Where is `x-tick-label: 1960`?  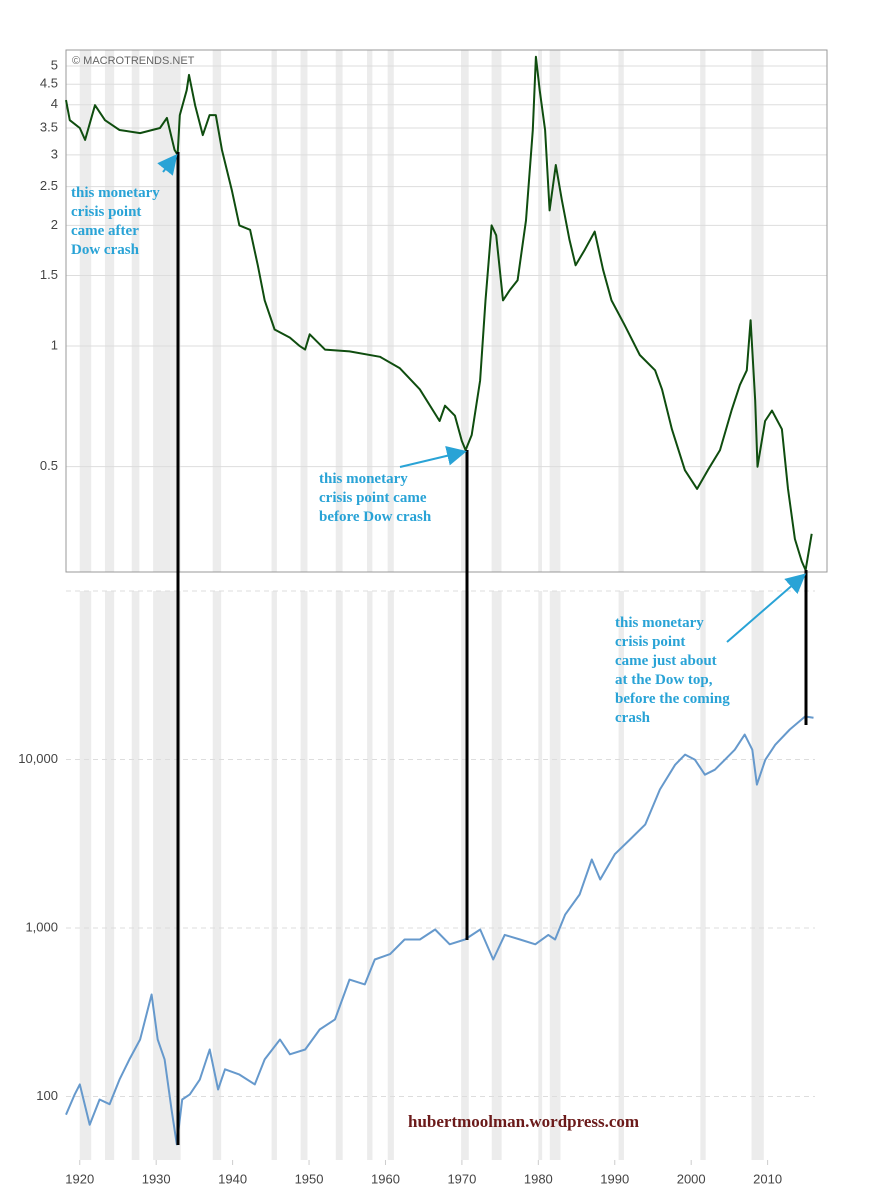 x-tick-label: 1960 is located at coordinates (385, 1178).